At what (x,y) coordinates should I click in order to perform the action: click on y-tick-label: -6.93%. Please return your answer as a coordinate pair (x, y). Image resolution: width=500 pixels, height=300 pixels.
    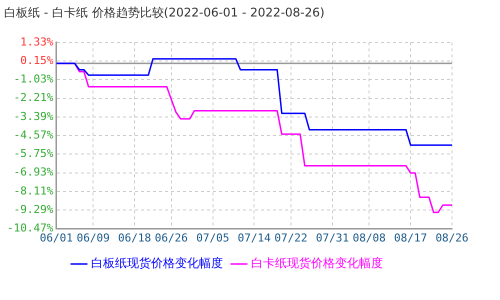
    Looking at the image, I should click on (34, 172).